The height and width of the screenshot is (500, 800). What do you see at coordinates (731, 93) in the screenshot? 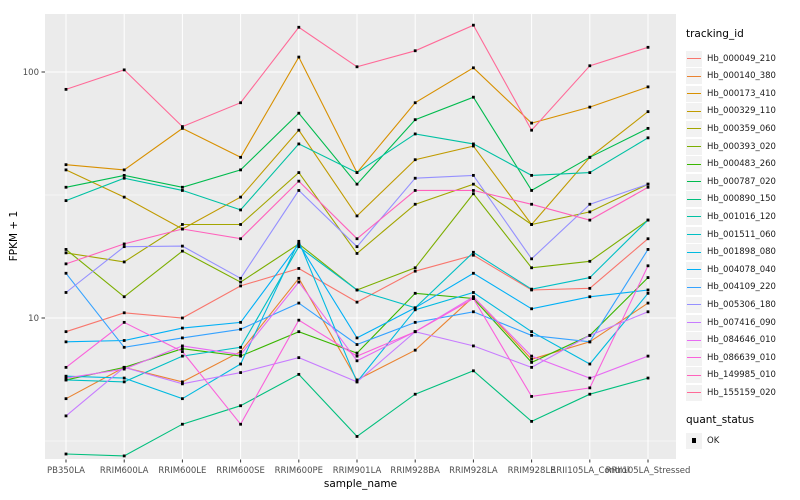
I see `legend-item-Hb_000173_410: Hb_000173_410` at bounding box center [731, 93].